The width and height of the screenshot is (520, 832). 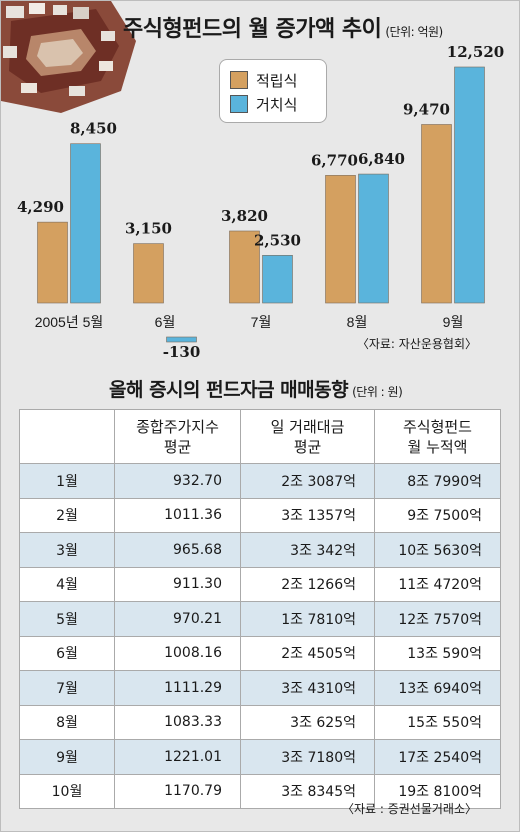 I want to click on row-kospi: 932.70, so click(x=177, y=481).